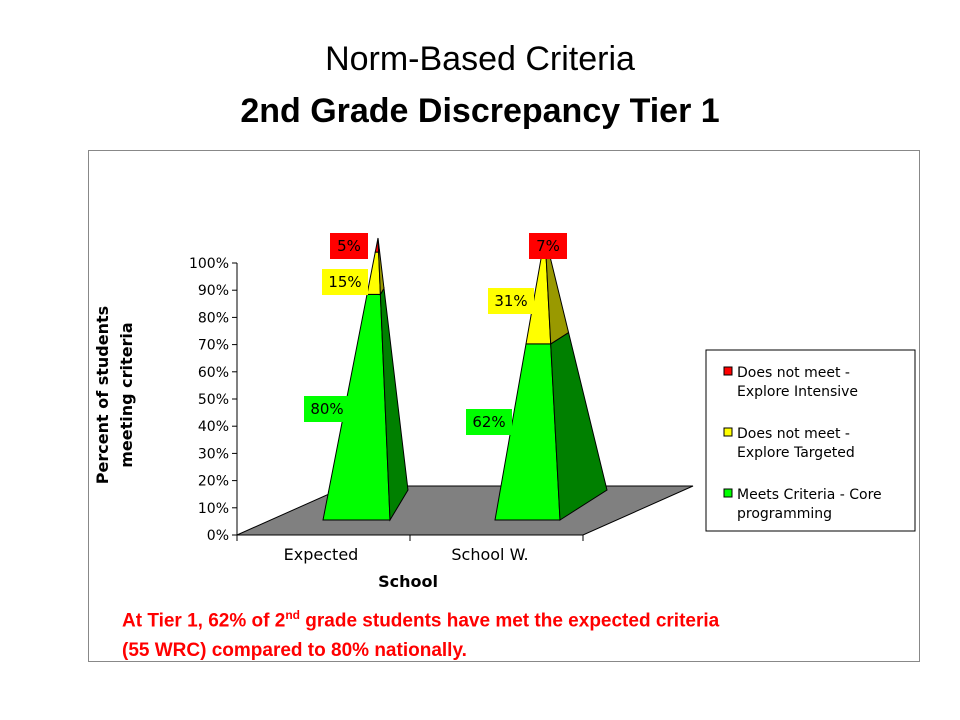 The width and height of the screenshot is (960, 720). I want to click on x-axis-title: School, so click(408, 581).